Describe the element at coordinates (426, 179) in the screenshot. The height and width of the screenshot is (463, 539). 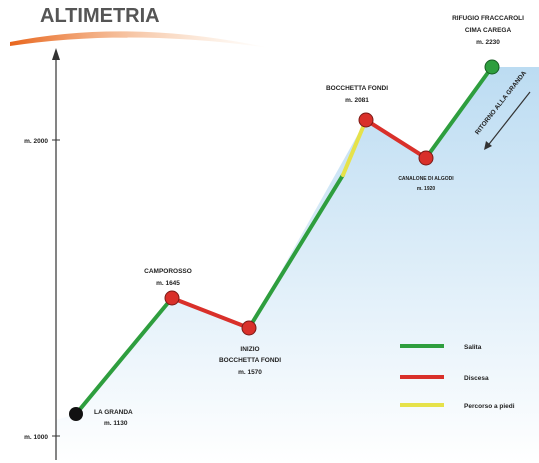
I see `node-label: CANALONE DI ALGODI` at that location.